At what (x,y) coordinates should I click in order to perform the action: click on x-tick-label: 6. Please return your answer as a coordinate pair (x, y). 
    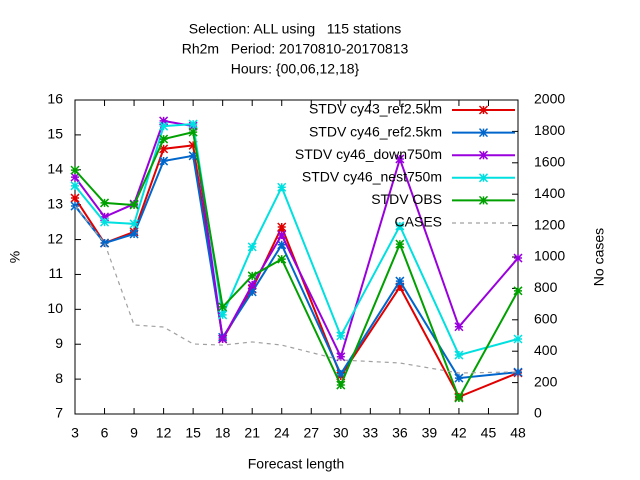
    Looking at the image, I should click on (105, 433).